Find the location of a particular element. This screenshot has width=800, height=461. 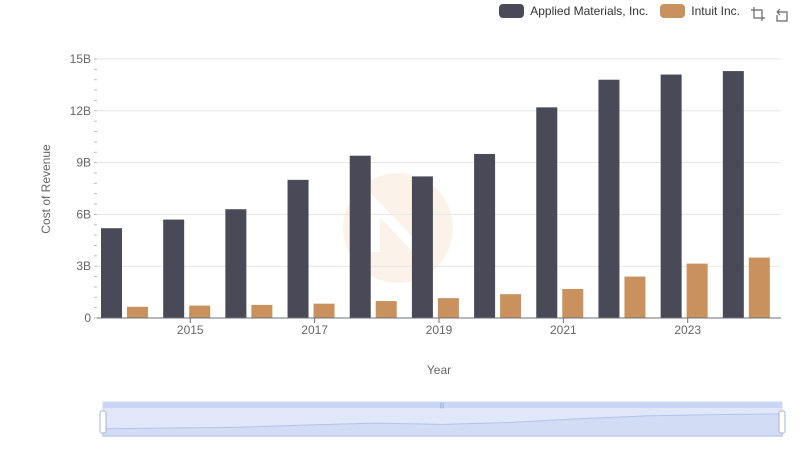

bar-intuit-2015 is located at coordinates (200, 311).